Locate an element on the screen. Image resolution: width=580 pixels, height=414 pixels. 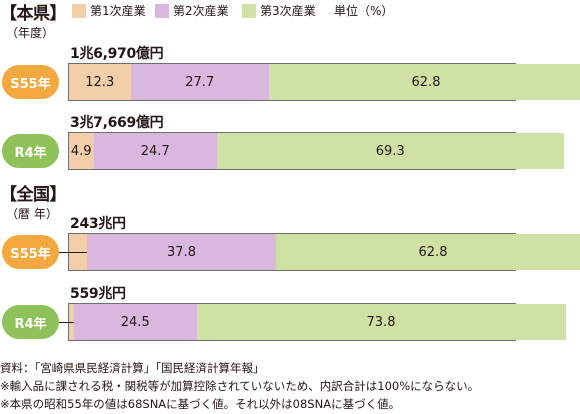
data-label: 69.3 is located at coordinates (390, 151).